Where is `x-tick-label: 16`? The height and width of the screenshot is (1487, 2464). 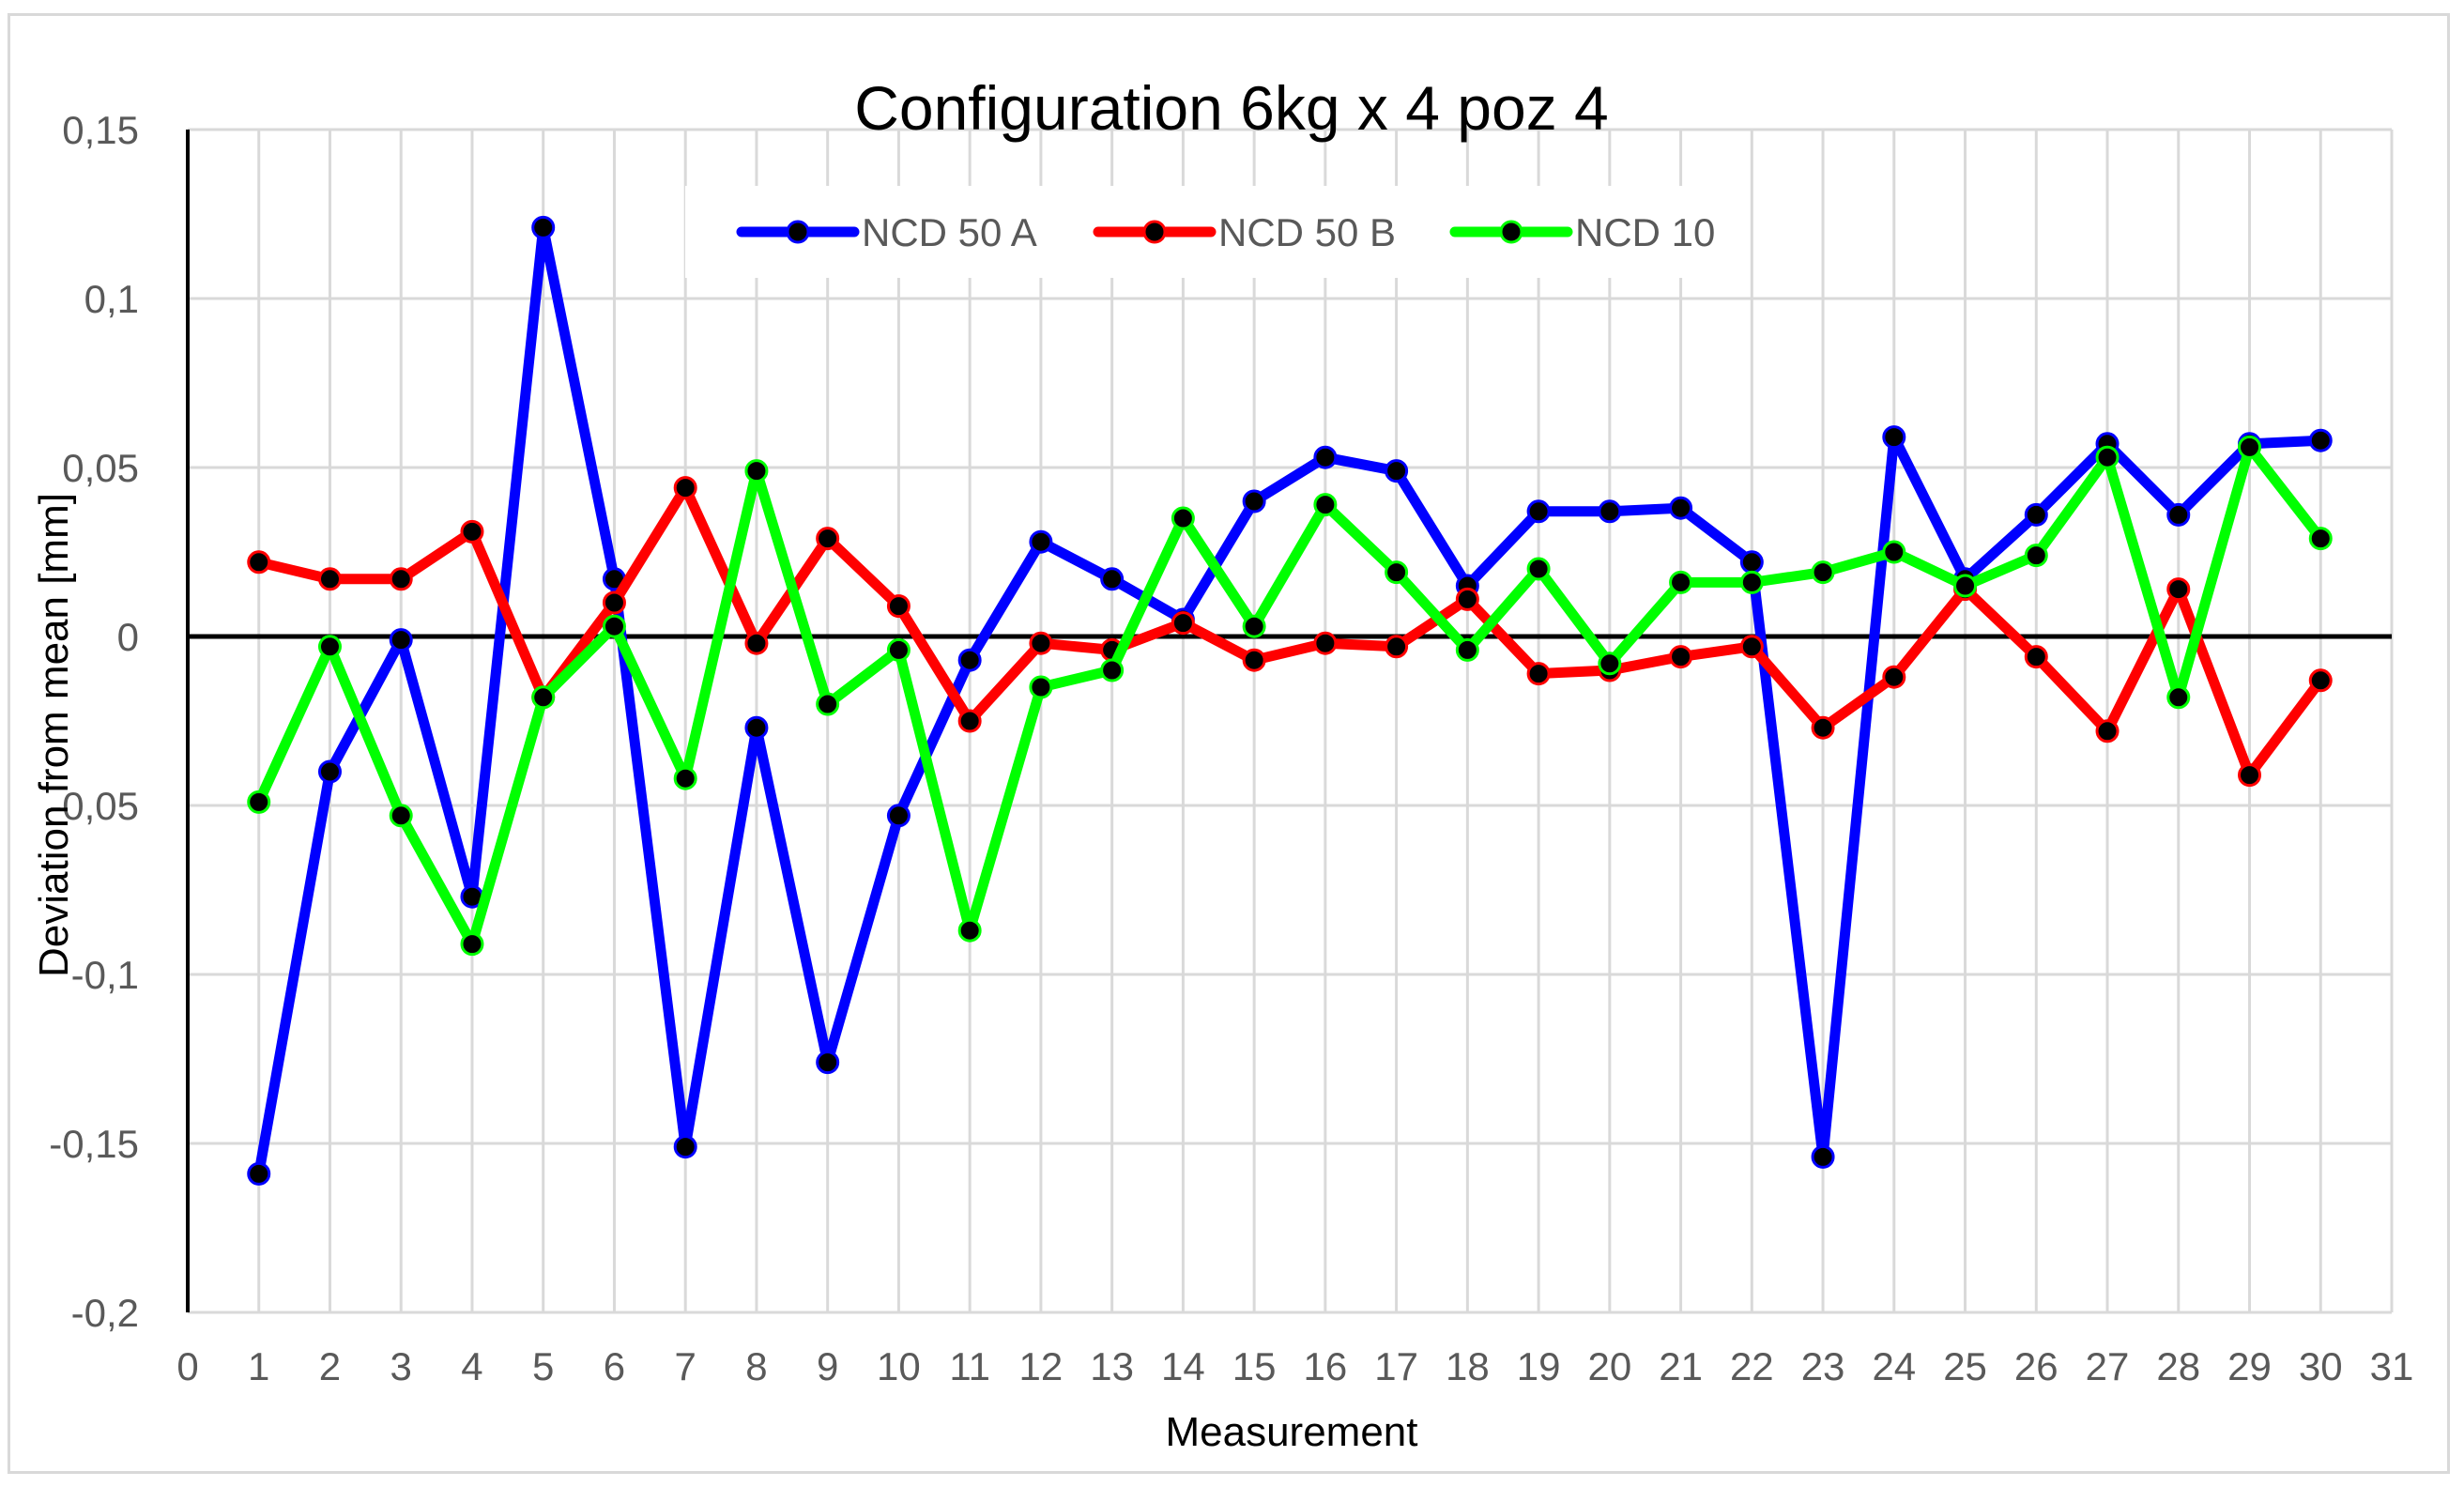
x-tick-label: 16 is located at coordinates (1326, 1366).